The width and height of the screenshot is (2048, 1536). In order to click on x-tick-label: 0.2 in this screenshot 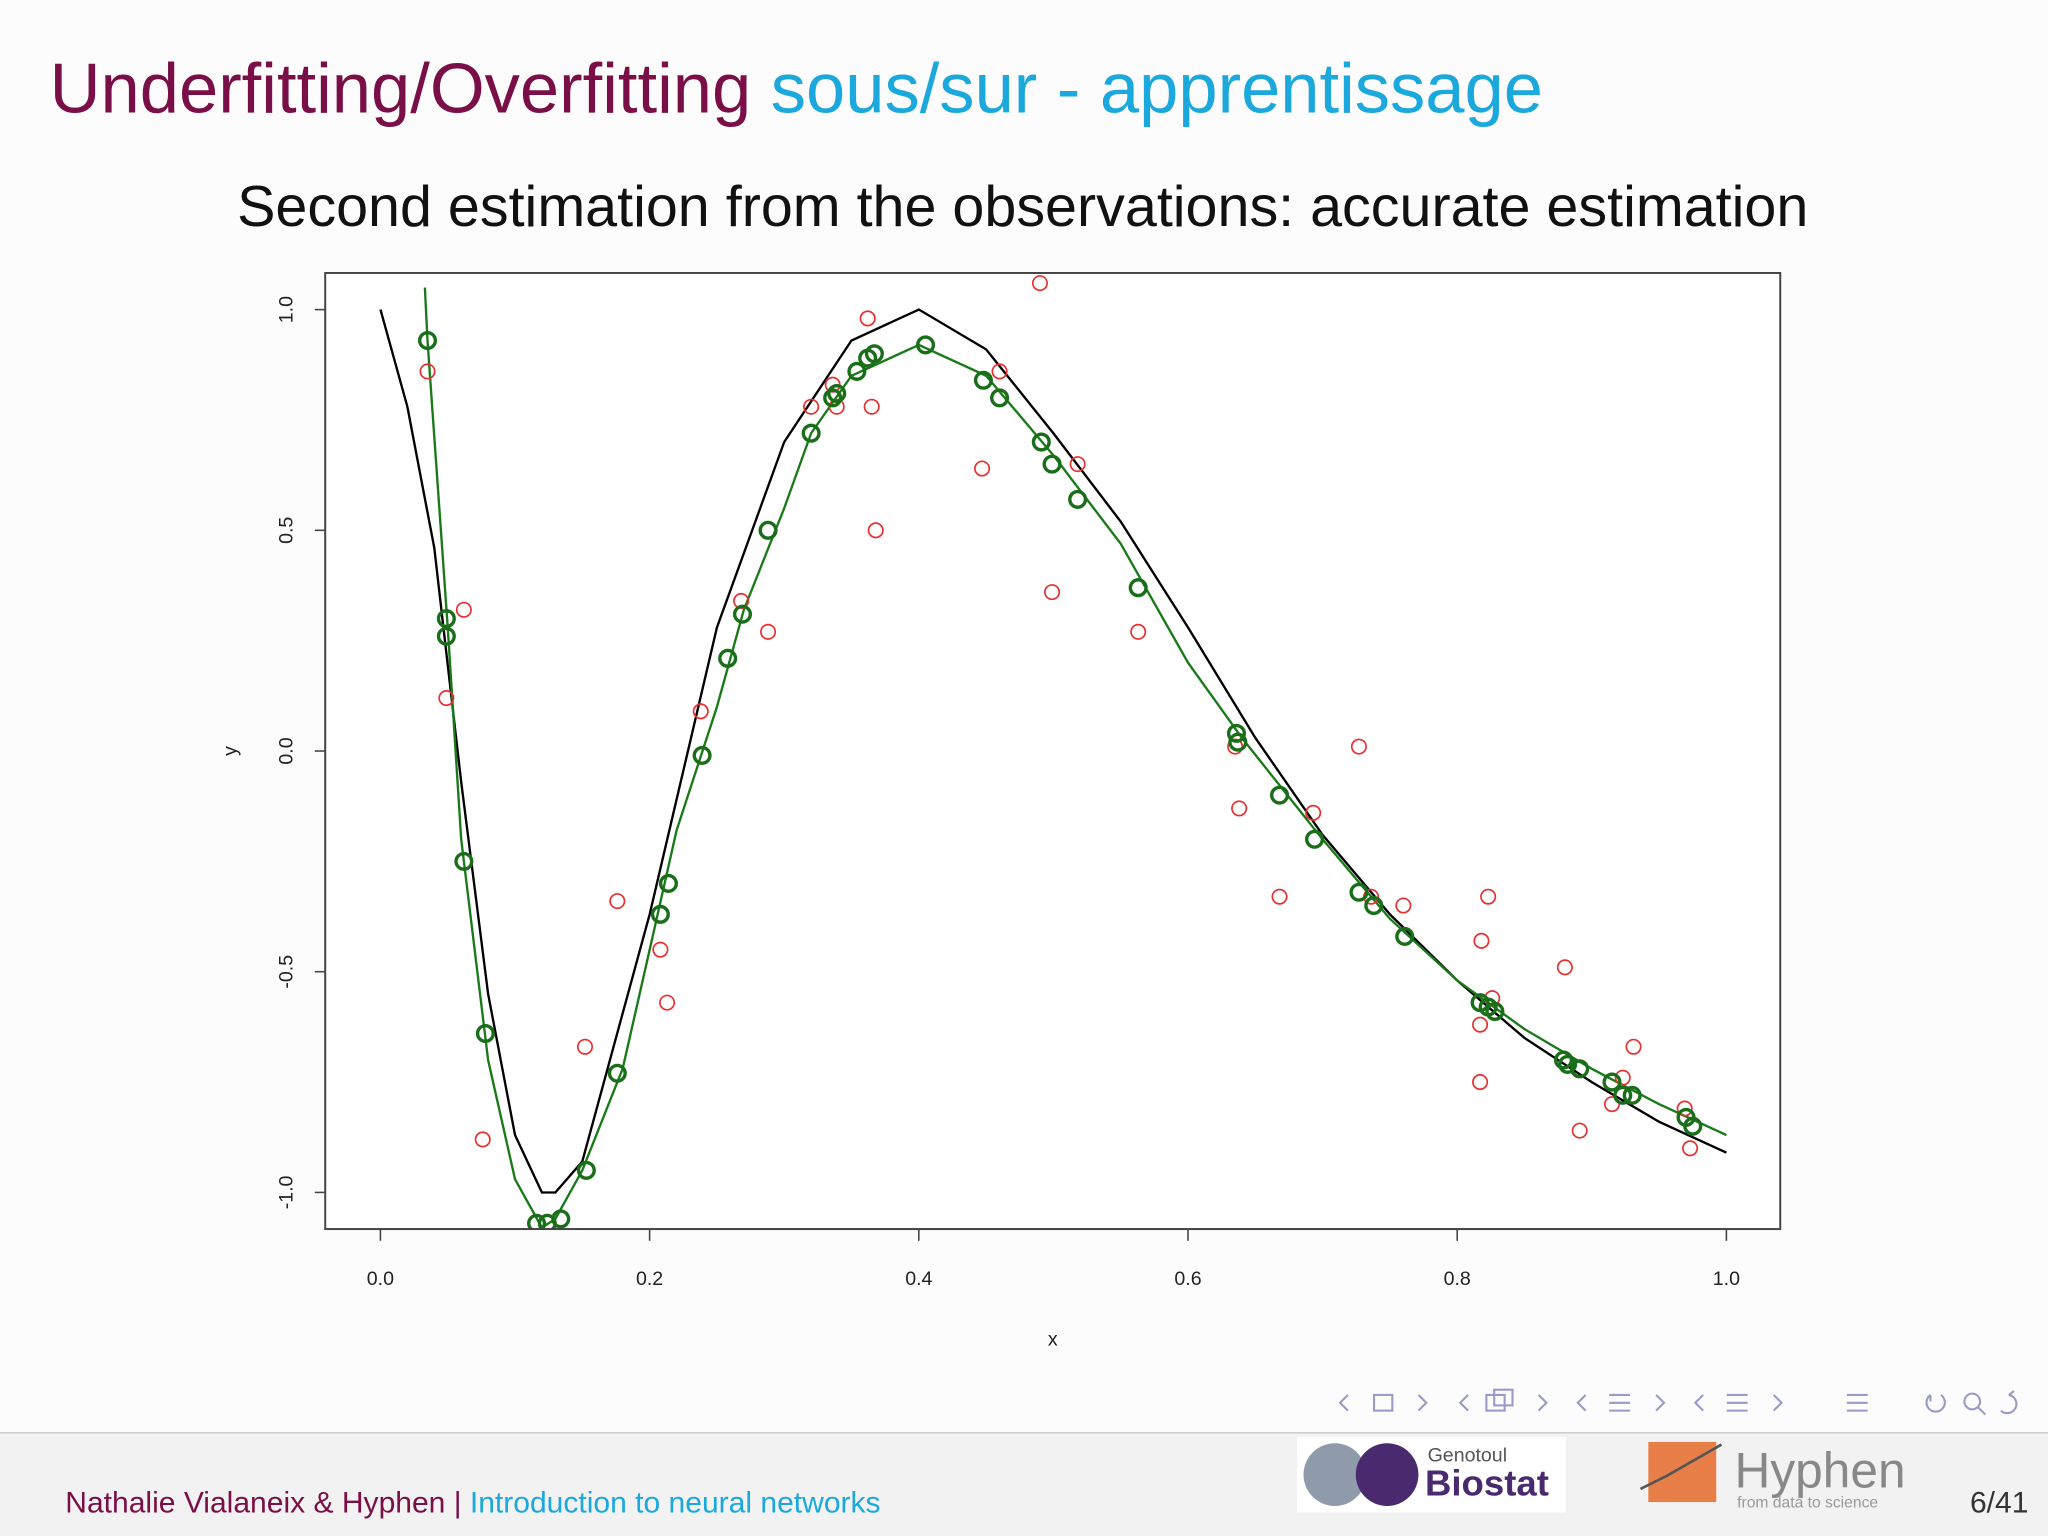, I will do `click(649, 1279)`.